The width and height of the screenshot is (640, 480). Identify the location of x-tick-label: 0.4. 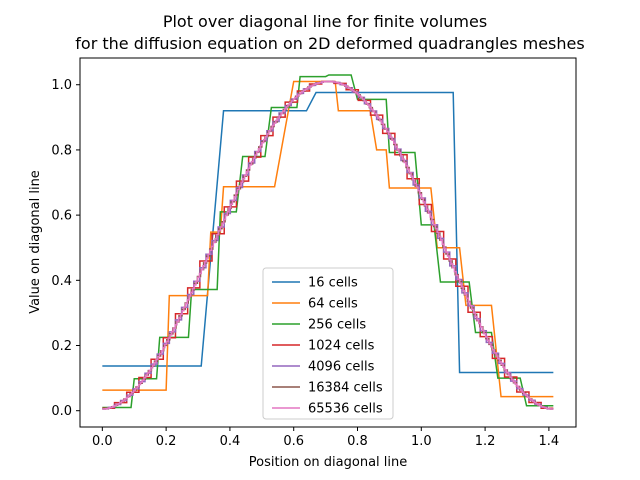
(230, 441).